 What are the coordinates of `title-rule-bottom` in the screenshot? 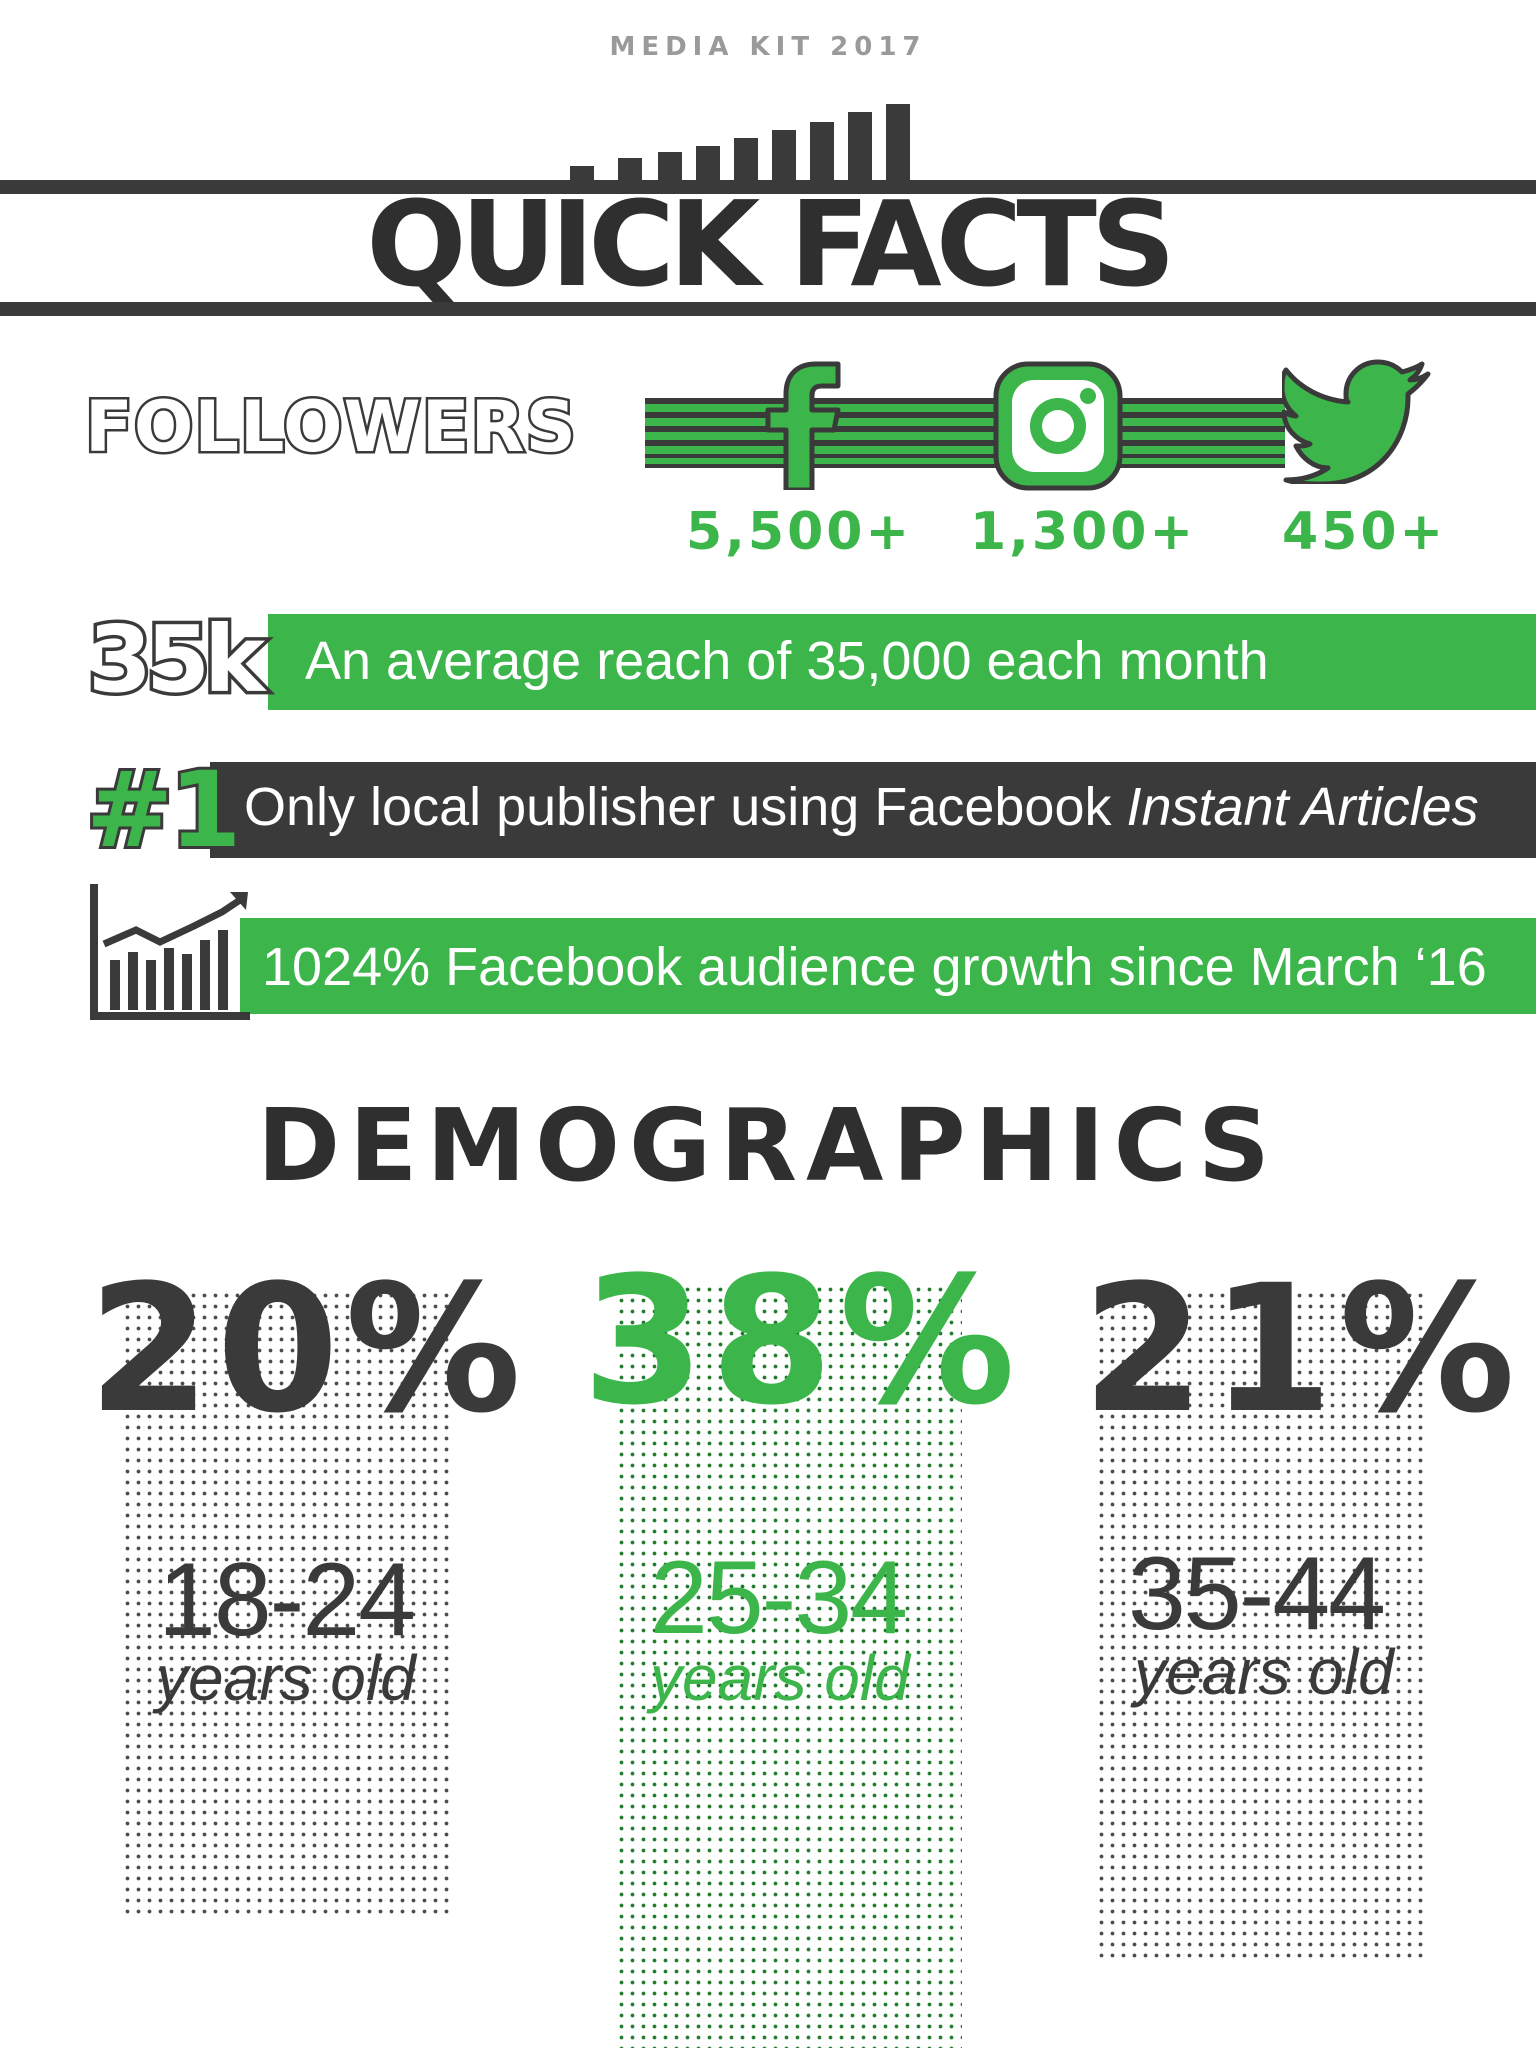 It's located at (768, 309).